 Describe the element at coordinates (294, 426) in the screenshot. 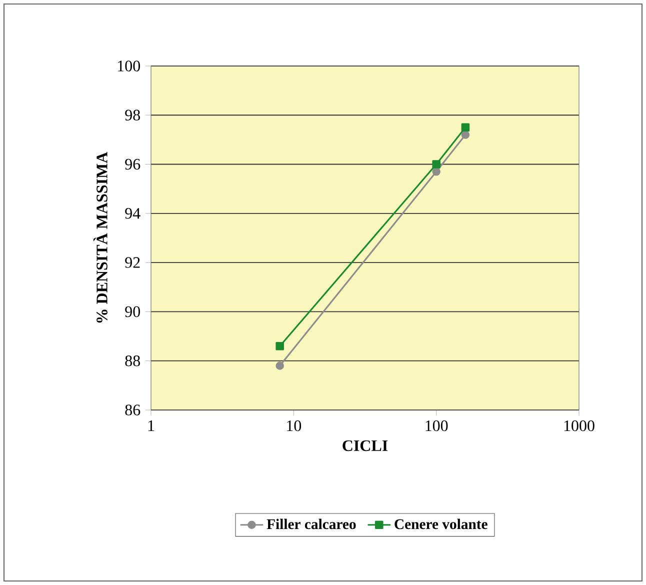

I see `x-tick-label: 10` at that location.